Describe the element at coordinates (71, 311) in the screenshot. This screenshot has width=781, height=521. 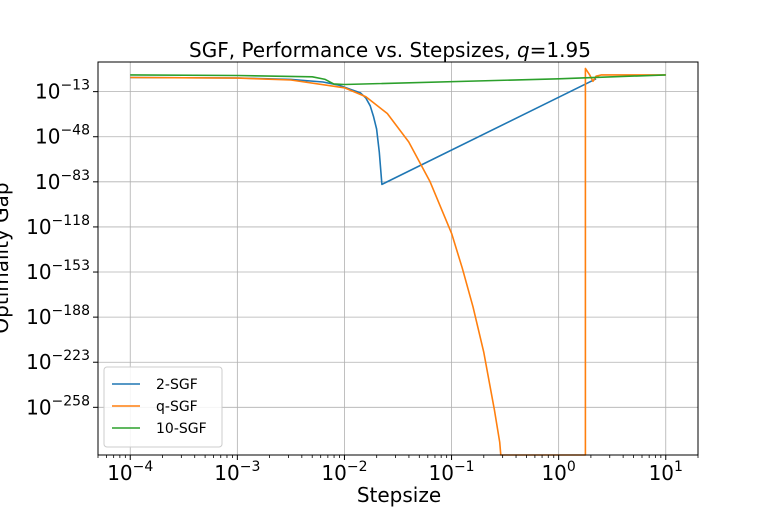
I see `y-tick-exponent: −188` at that location.